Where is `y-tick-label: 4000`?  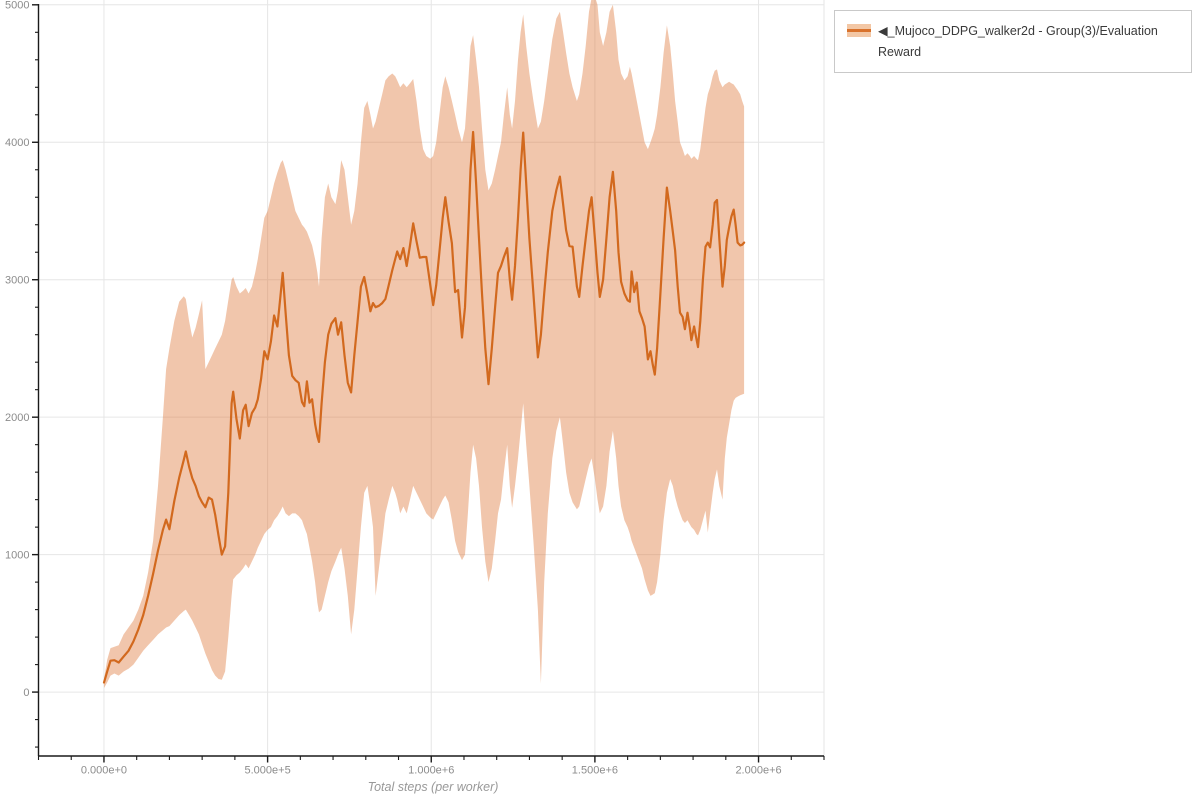
y-tick-label: 4000 is located at coordinates (17, 143).